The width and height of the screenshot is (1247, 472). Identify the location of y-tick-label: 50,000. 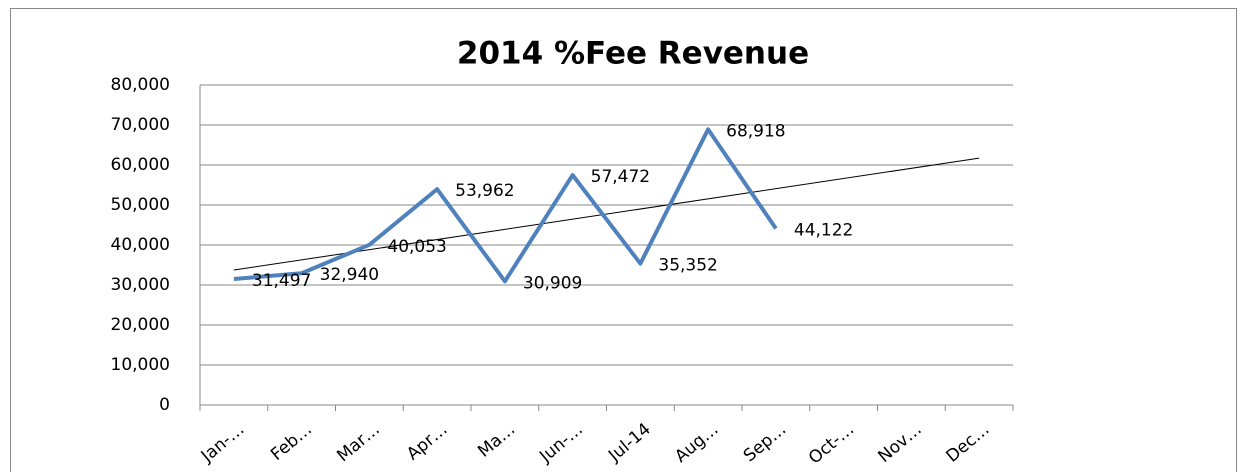
(140, 205).